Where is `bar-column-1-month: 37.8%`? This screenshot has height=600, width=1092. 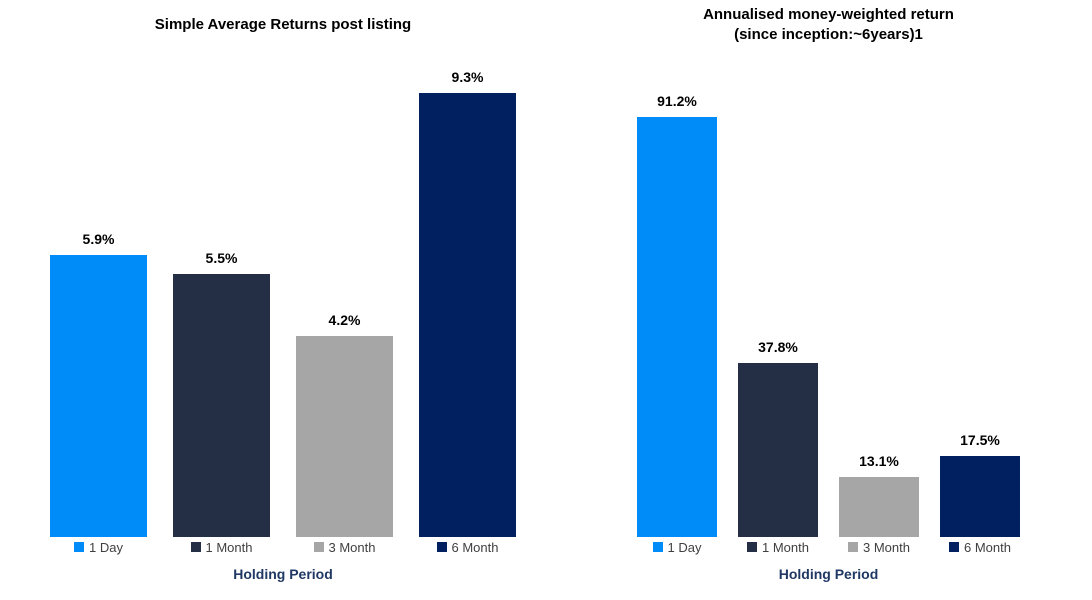 bar-column-1-month: 37.8% is located at coordinates (778, 438).